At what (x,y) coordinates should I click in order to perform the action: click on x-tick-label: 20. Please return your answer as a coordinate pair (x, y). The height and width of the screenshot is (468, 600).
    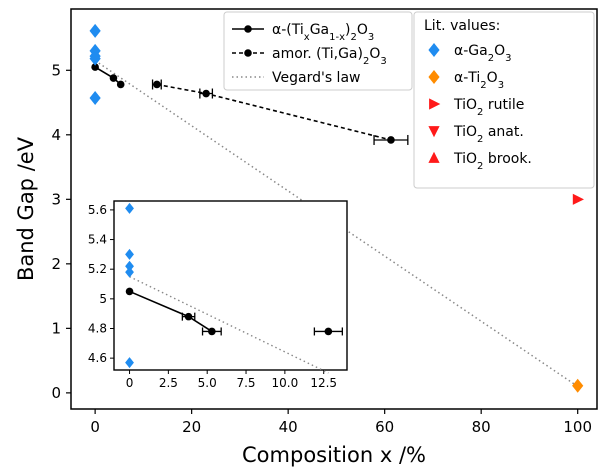
    Looking at the image, I should click on (191, 427).